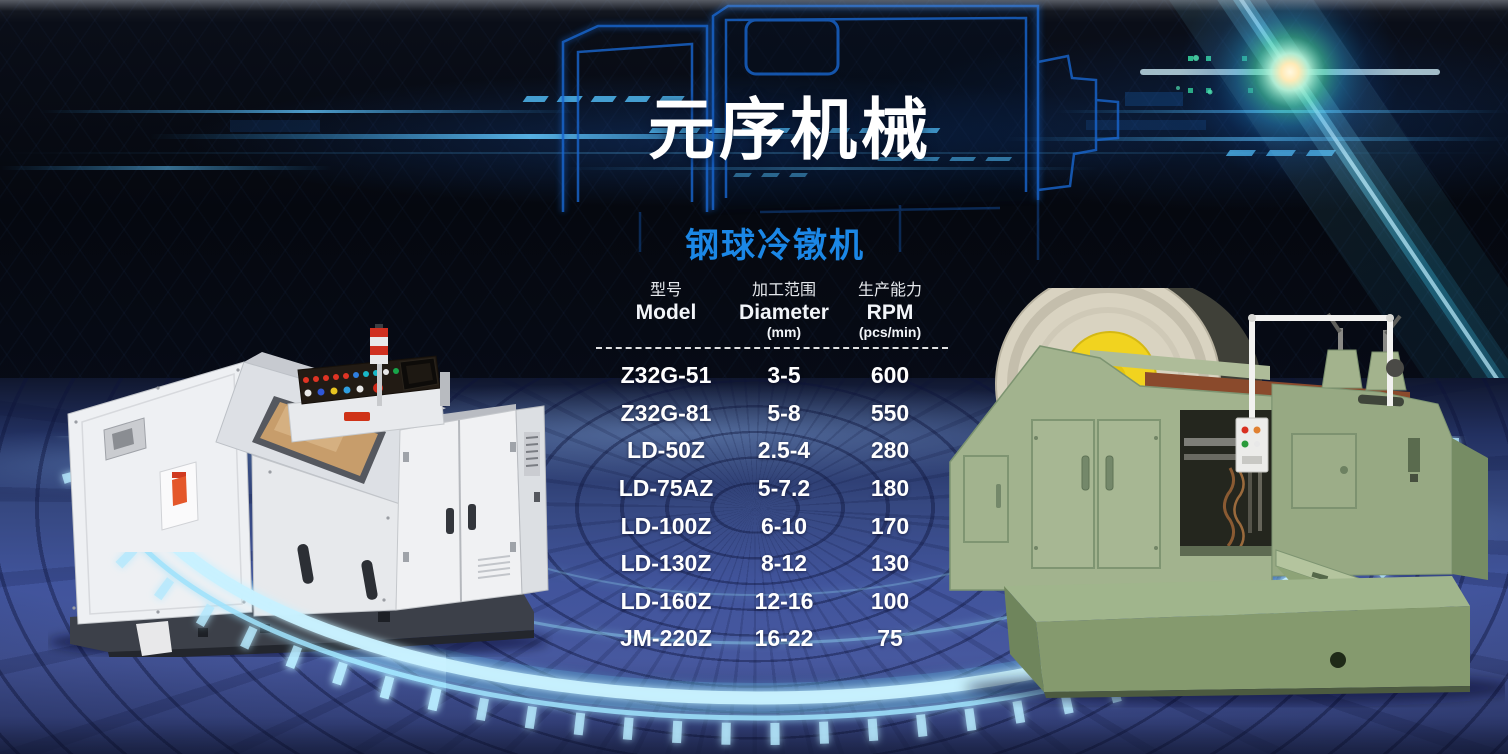 The width and height of the screenshot is (1508, 754). I want to click on table-row: LD-130Z 8-12 130, so click(772, 564).